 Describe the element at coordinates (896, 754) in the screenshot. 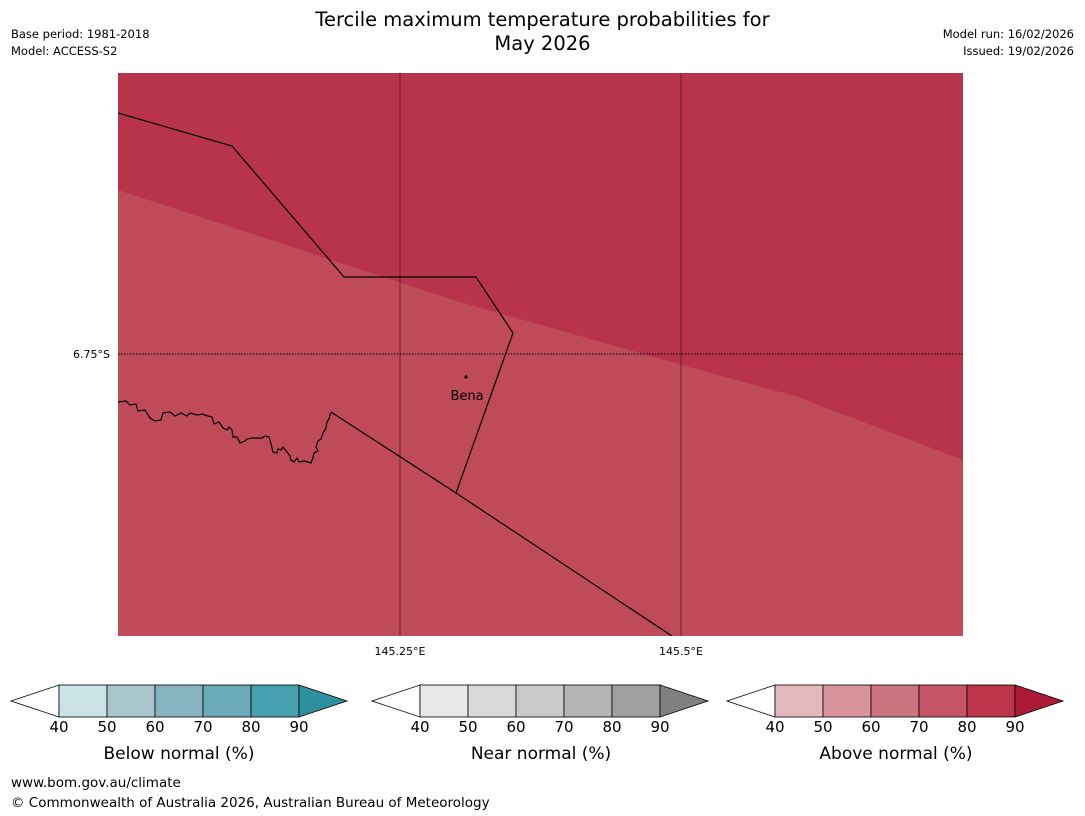

I see `colorbar-above-normal-label: Above normal (%)` at that location.